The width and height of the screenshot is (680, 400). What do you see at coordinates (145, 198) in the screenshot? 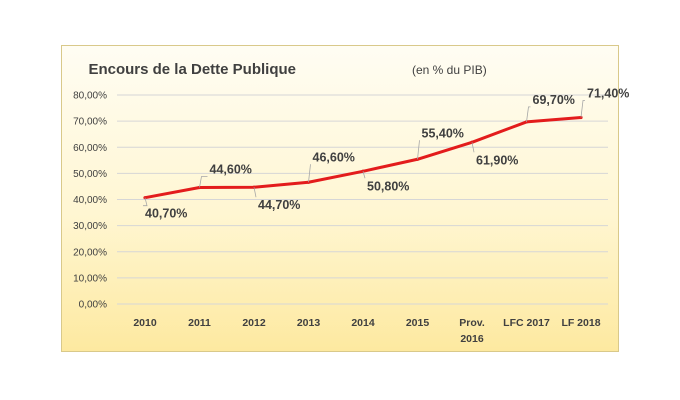
I see `data-point` at bounding box center [145, 198].